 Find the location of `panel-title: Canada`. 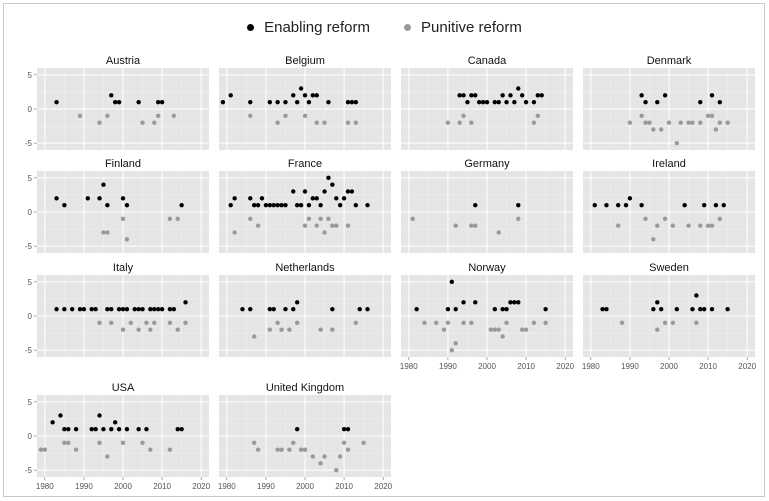

panel-title: Canada is located at coordinates (487, 61).